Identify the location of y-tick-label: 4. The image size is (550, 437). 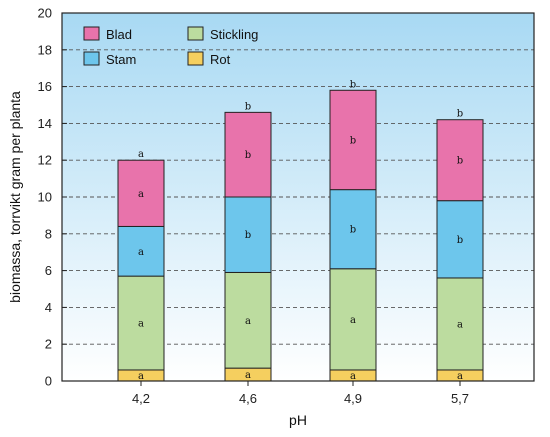
(48, 307).